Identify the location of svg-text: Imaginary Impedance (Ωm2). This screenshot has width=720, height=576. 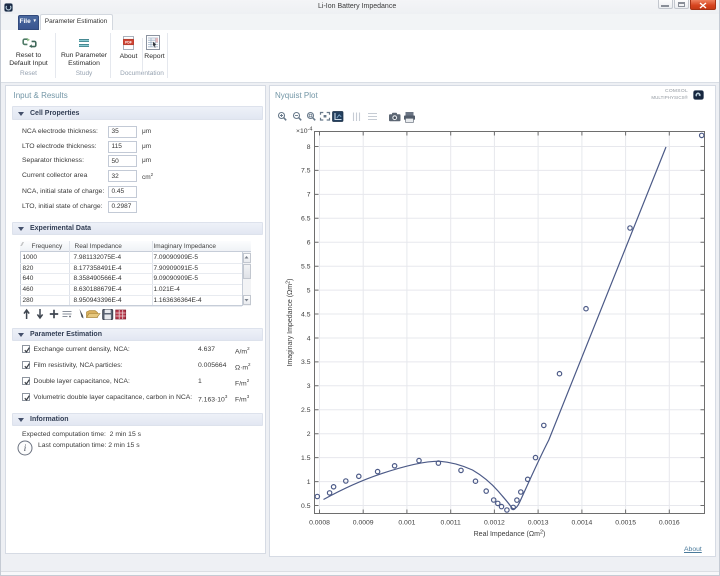
(290, 322).